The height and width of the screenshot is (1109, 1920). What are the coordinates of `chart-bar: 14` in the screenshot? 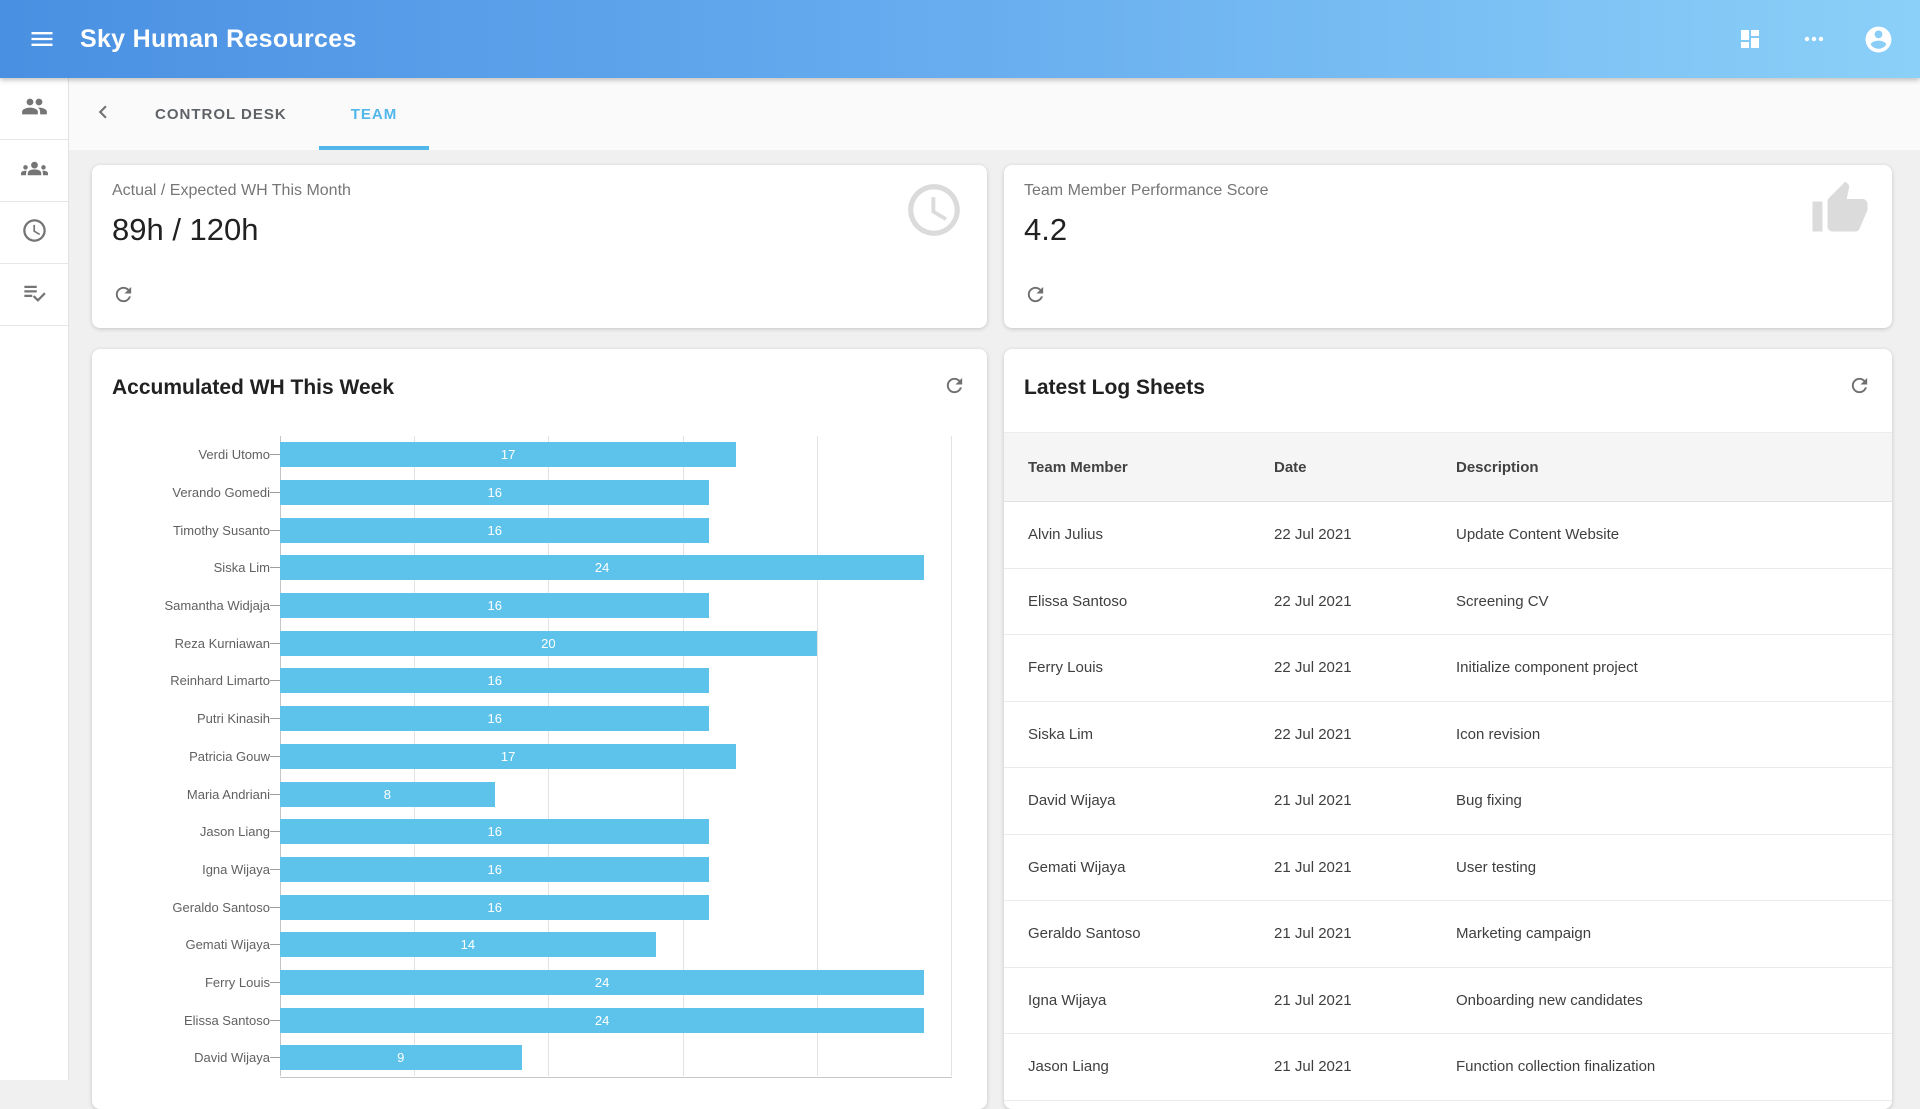 It's located at (468, 944).